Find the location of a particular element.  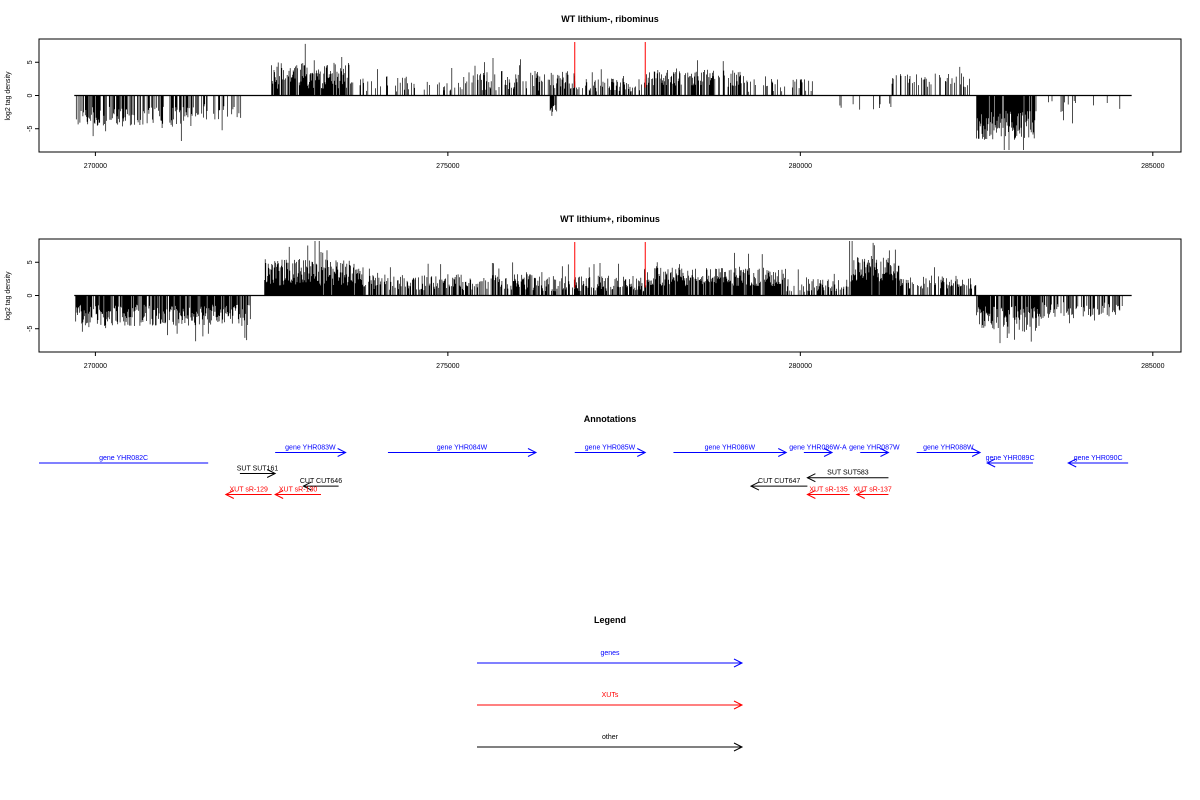

annotation-gene: gene YHR086W is located at coordinates (730, 451).